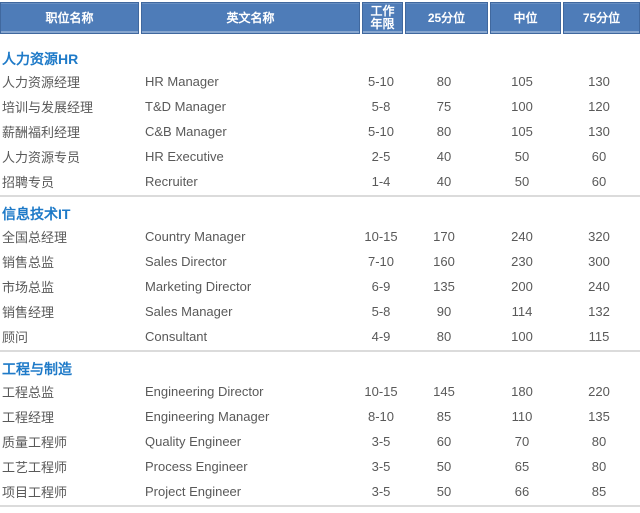 The height and width of the screenshot is (513, 640). What do you see at coordinates (599, 261) in the screenshot?
I see `cell-p75: 300` at bounding box center [599, 261].